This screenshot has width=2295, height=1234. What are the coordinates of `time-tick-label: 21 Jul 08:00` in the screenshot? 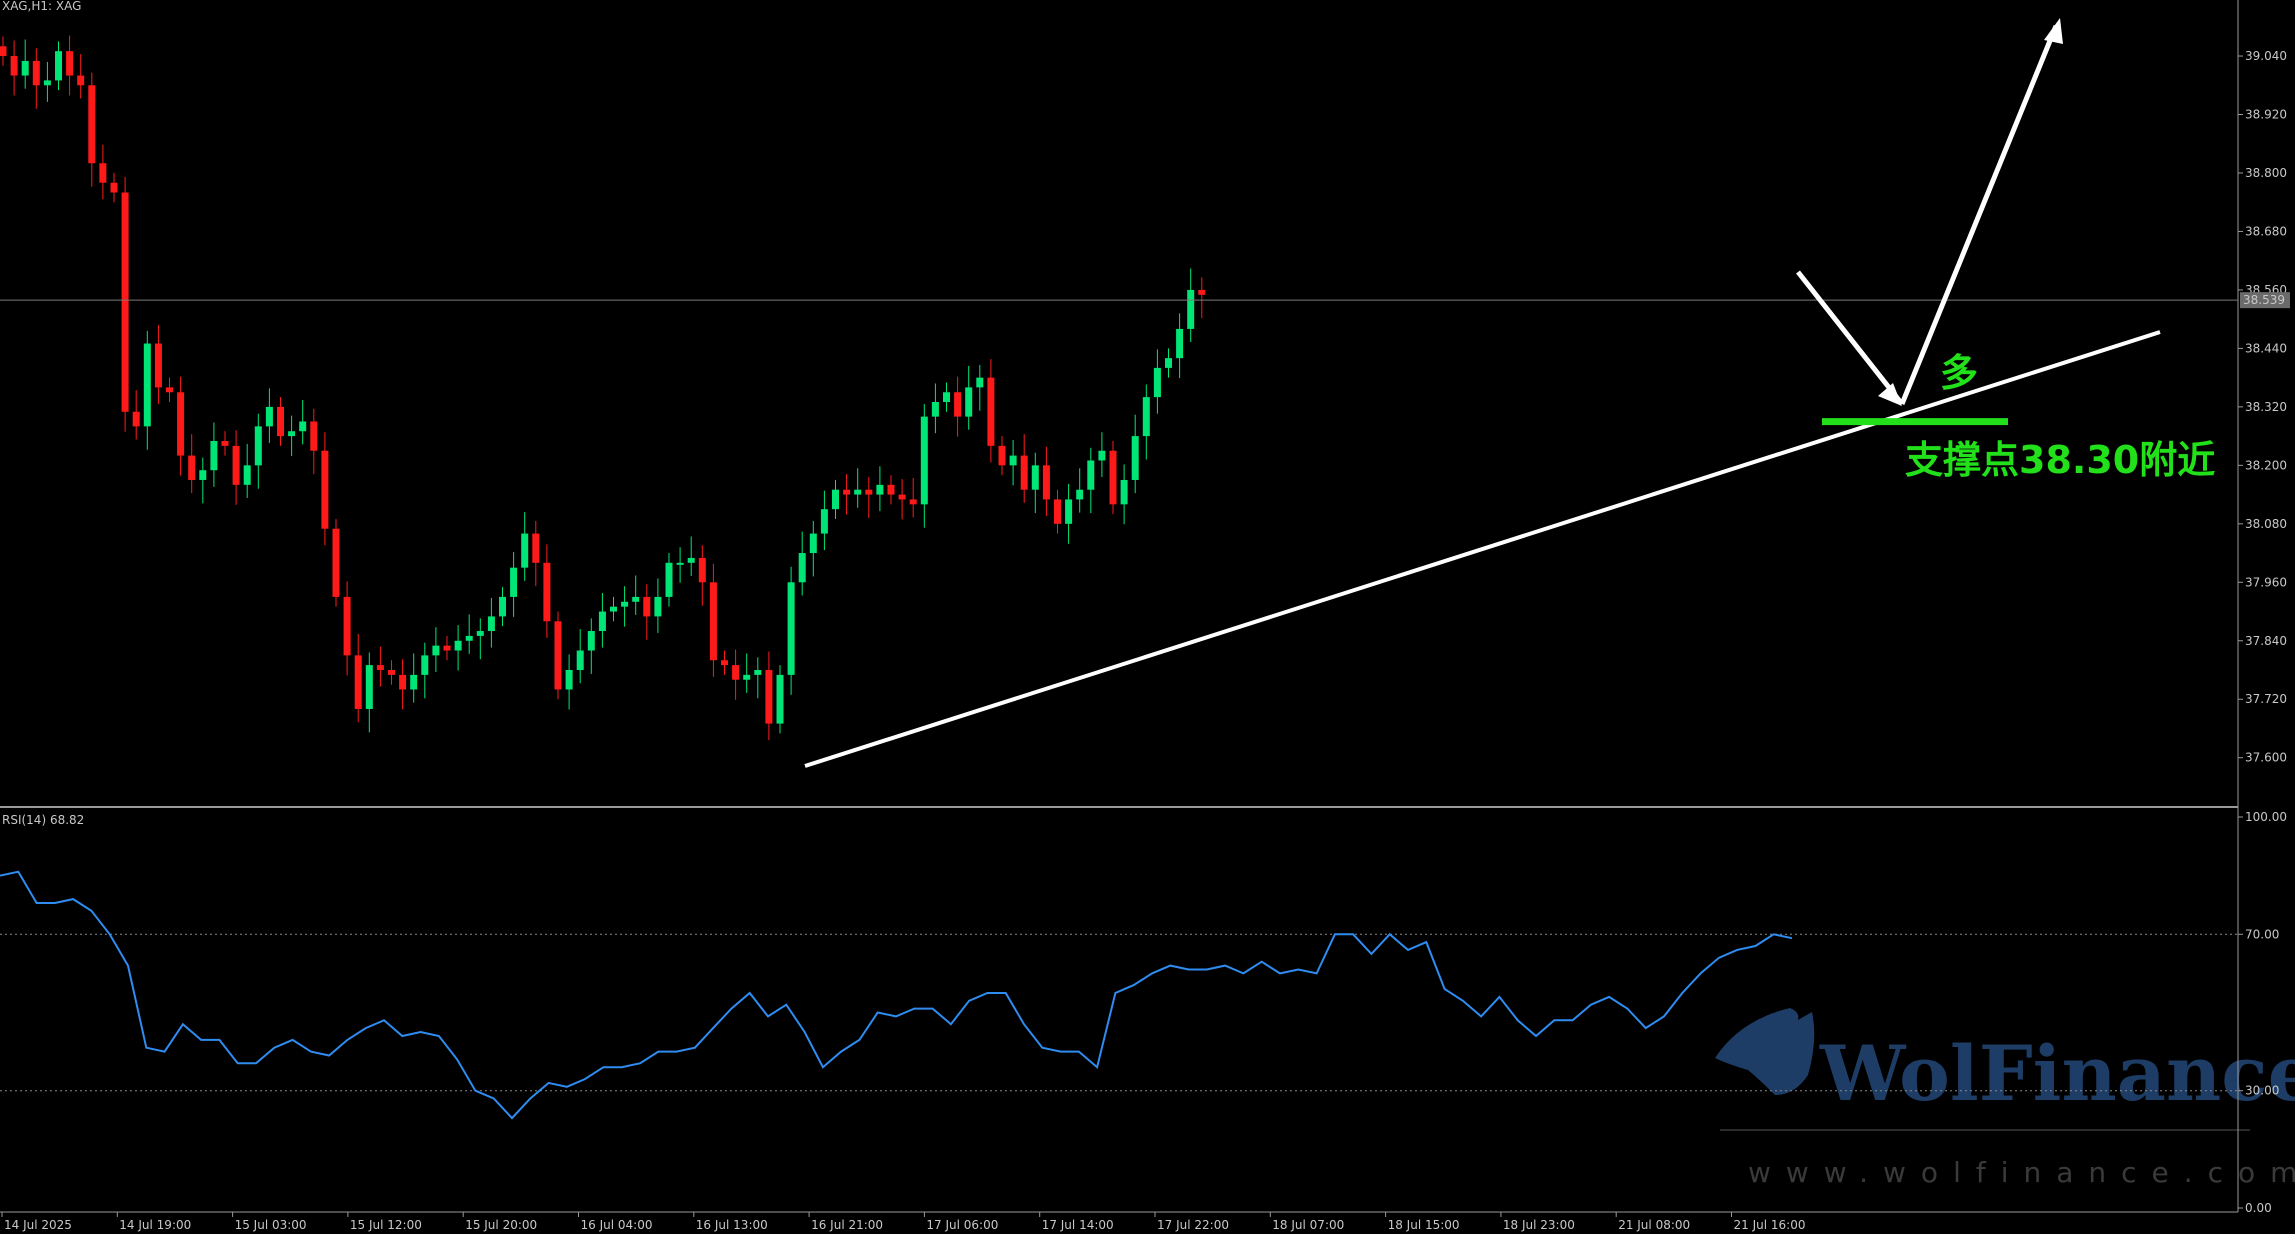 It's located at (1654, 1225).